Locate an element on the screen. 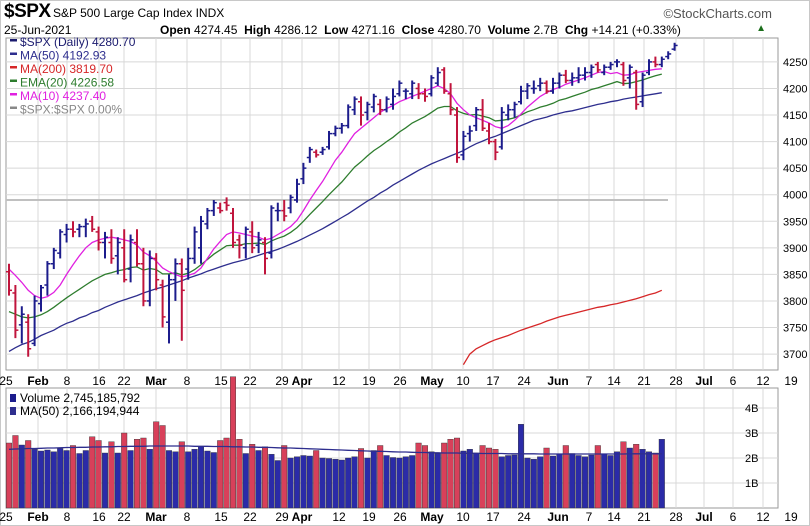 The image size is (810, 526). ohlc-bar-icon is located at coordinates (13, 40).